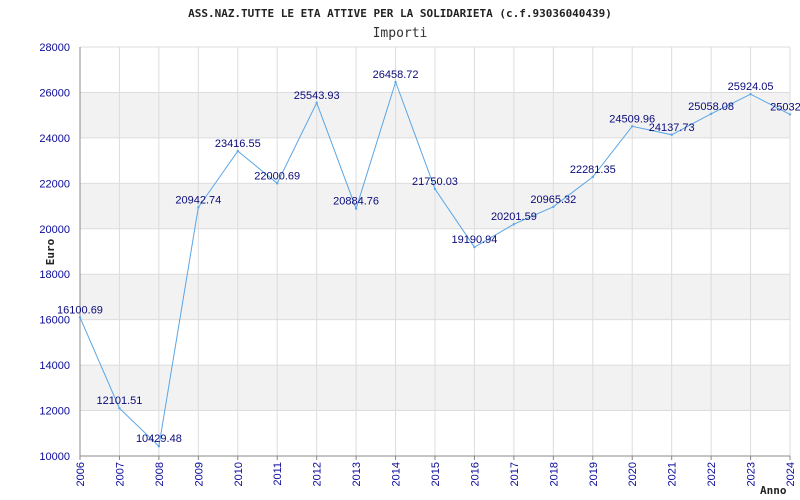  Describe the element at coordinates (119, 401) in the screenshot. I see `data-label: 12101.51` at that location.